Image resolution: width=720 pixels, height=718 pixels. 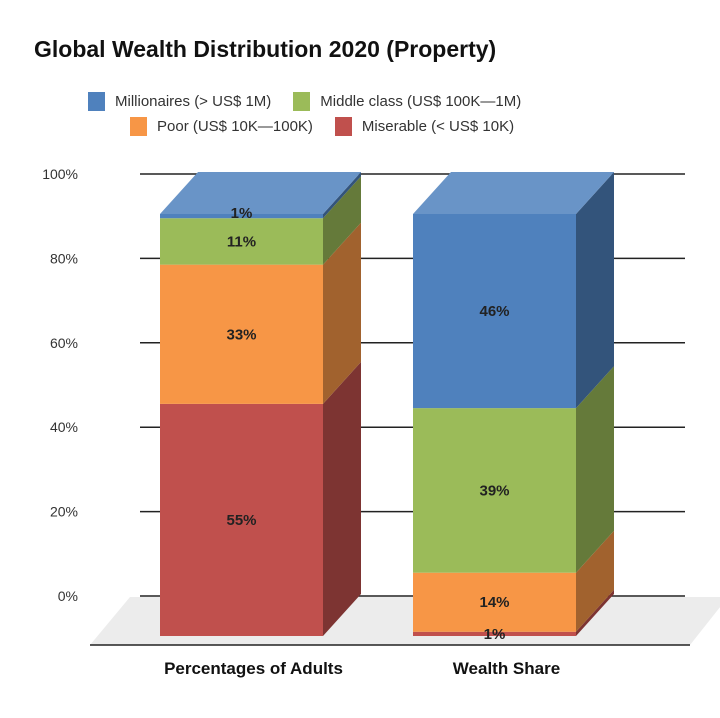 I want to click on data-label: 11%, so click(x=241, y=241).